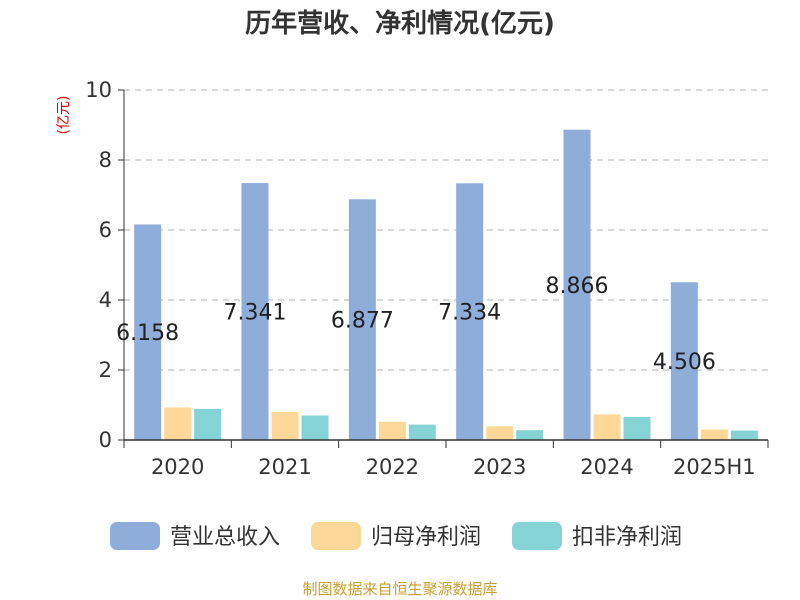  What do you see at coordinates (606, 467) in the screenshot?
I see `x-tick-label: 2024` at bounding box center [606, 467].